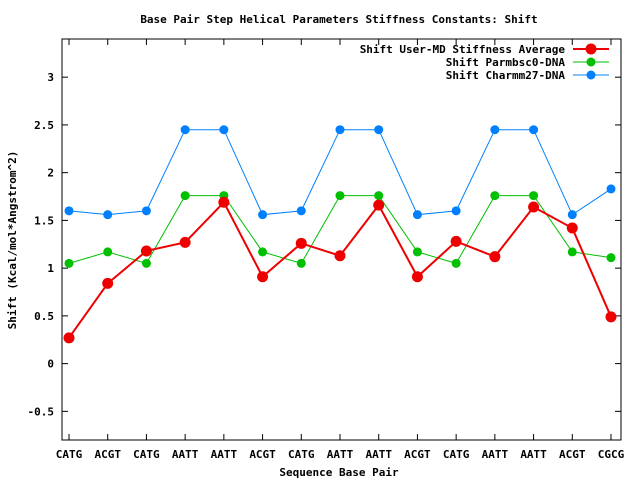 The height and width of the screenshot is (480, 640). Describe the element at coordinates (44, 316) in the screenshot. I see `y-tick-label: 0.5` at that location.